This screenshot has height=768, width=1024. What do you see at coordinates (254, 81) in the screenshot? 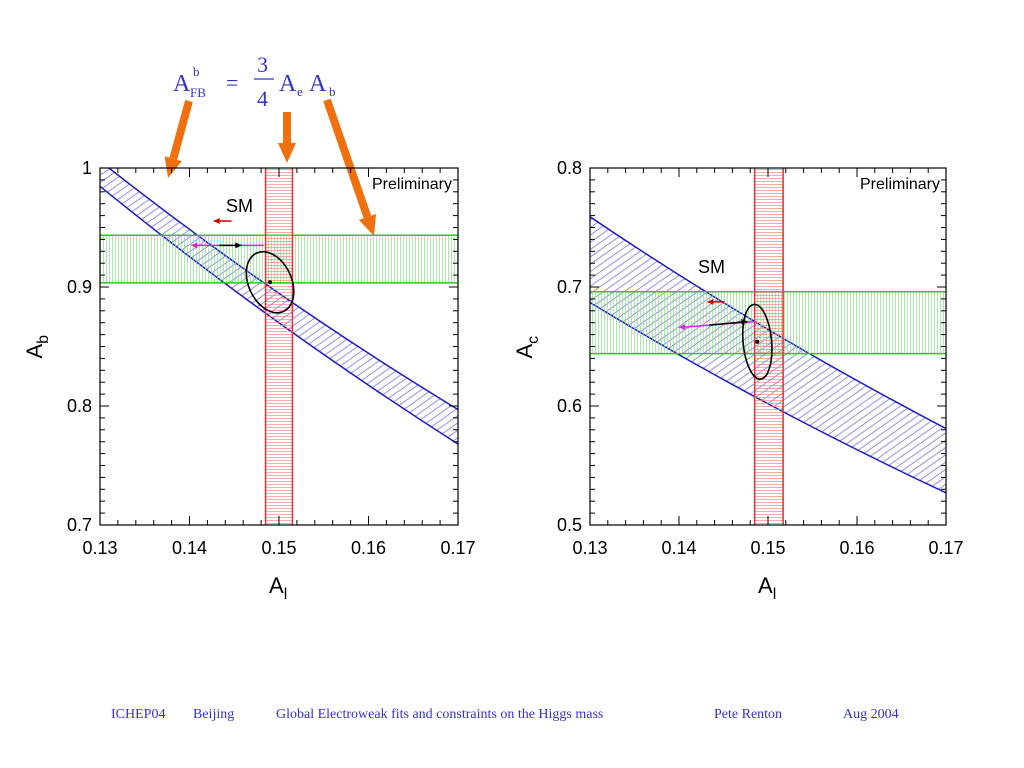
I see `formula-afb: A b FB = 3 4 A e A b` at bounding box center [254, 81].